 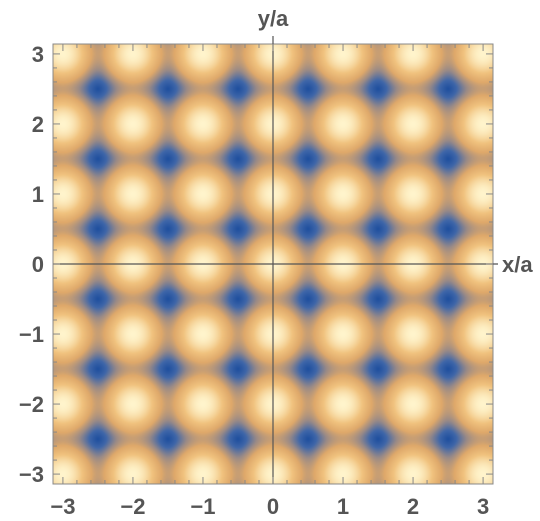 I want to click on x-tick-label: −1, so click(x=202, y=506).